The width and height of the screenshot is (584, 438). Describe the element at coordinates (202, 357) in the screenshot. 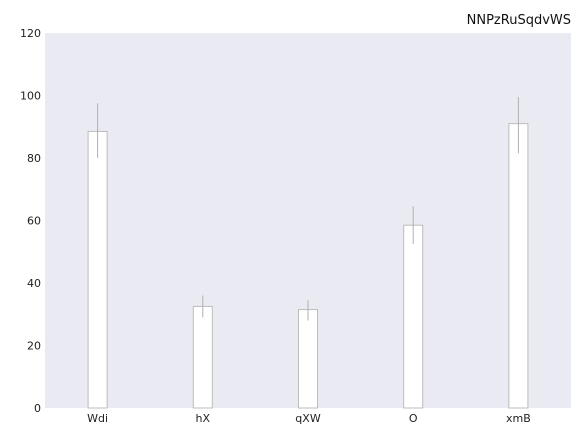

I see `bar-hX` at that location.